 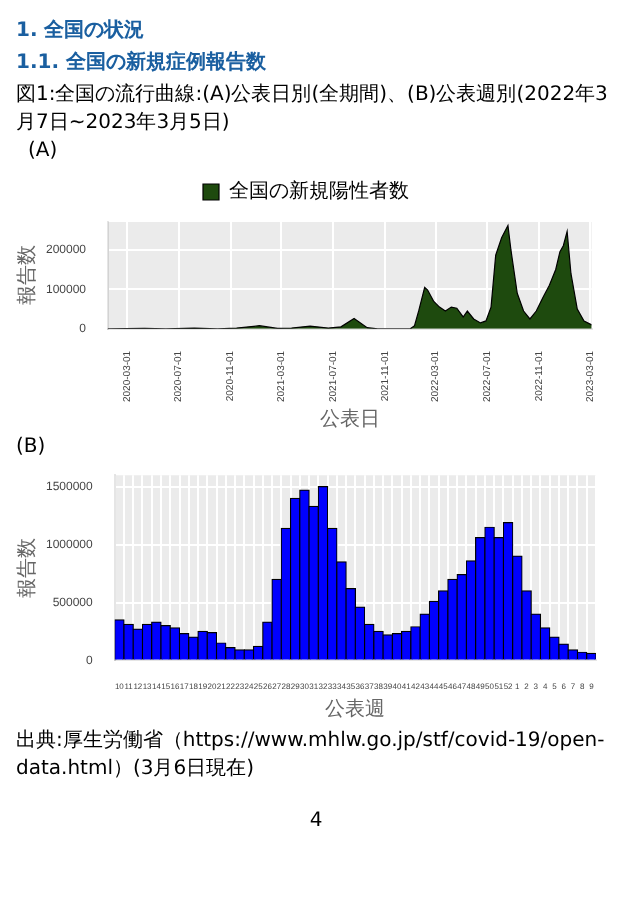 I want to click on chart-subtitle: (A), so click(x=44, y=151).